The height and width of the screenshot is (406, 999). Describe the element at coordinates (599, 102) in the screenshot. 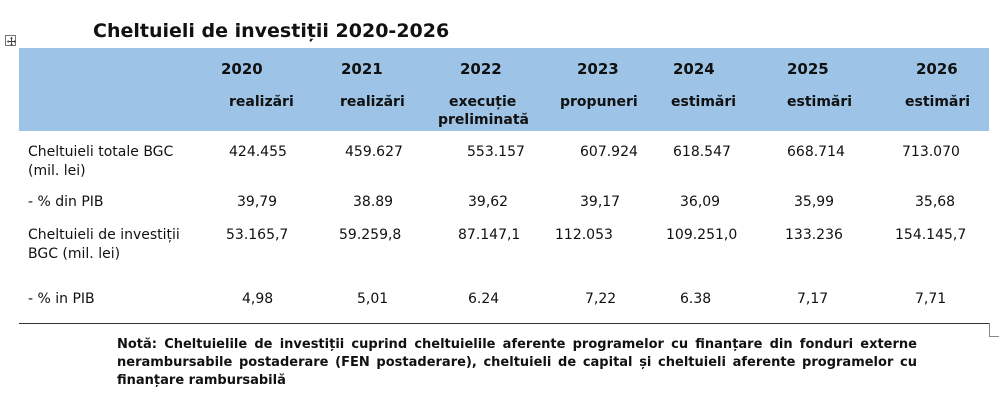

I see `col-sub-2023: propuneri` at that location.